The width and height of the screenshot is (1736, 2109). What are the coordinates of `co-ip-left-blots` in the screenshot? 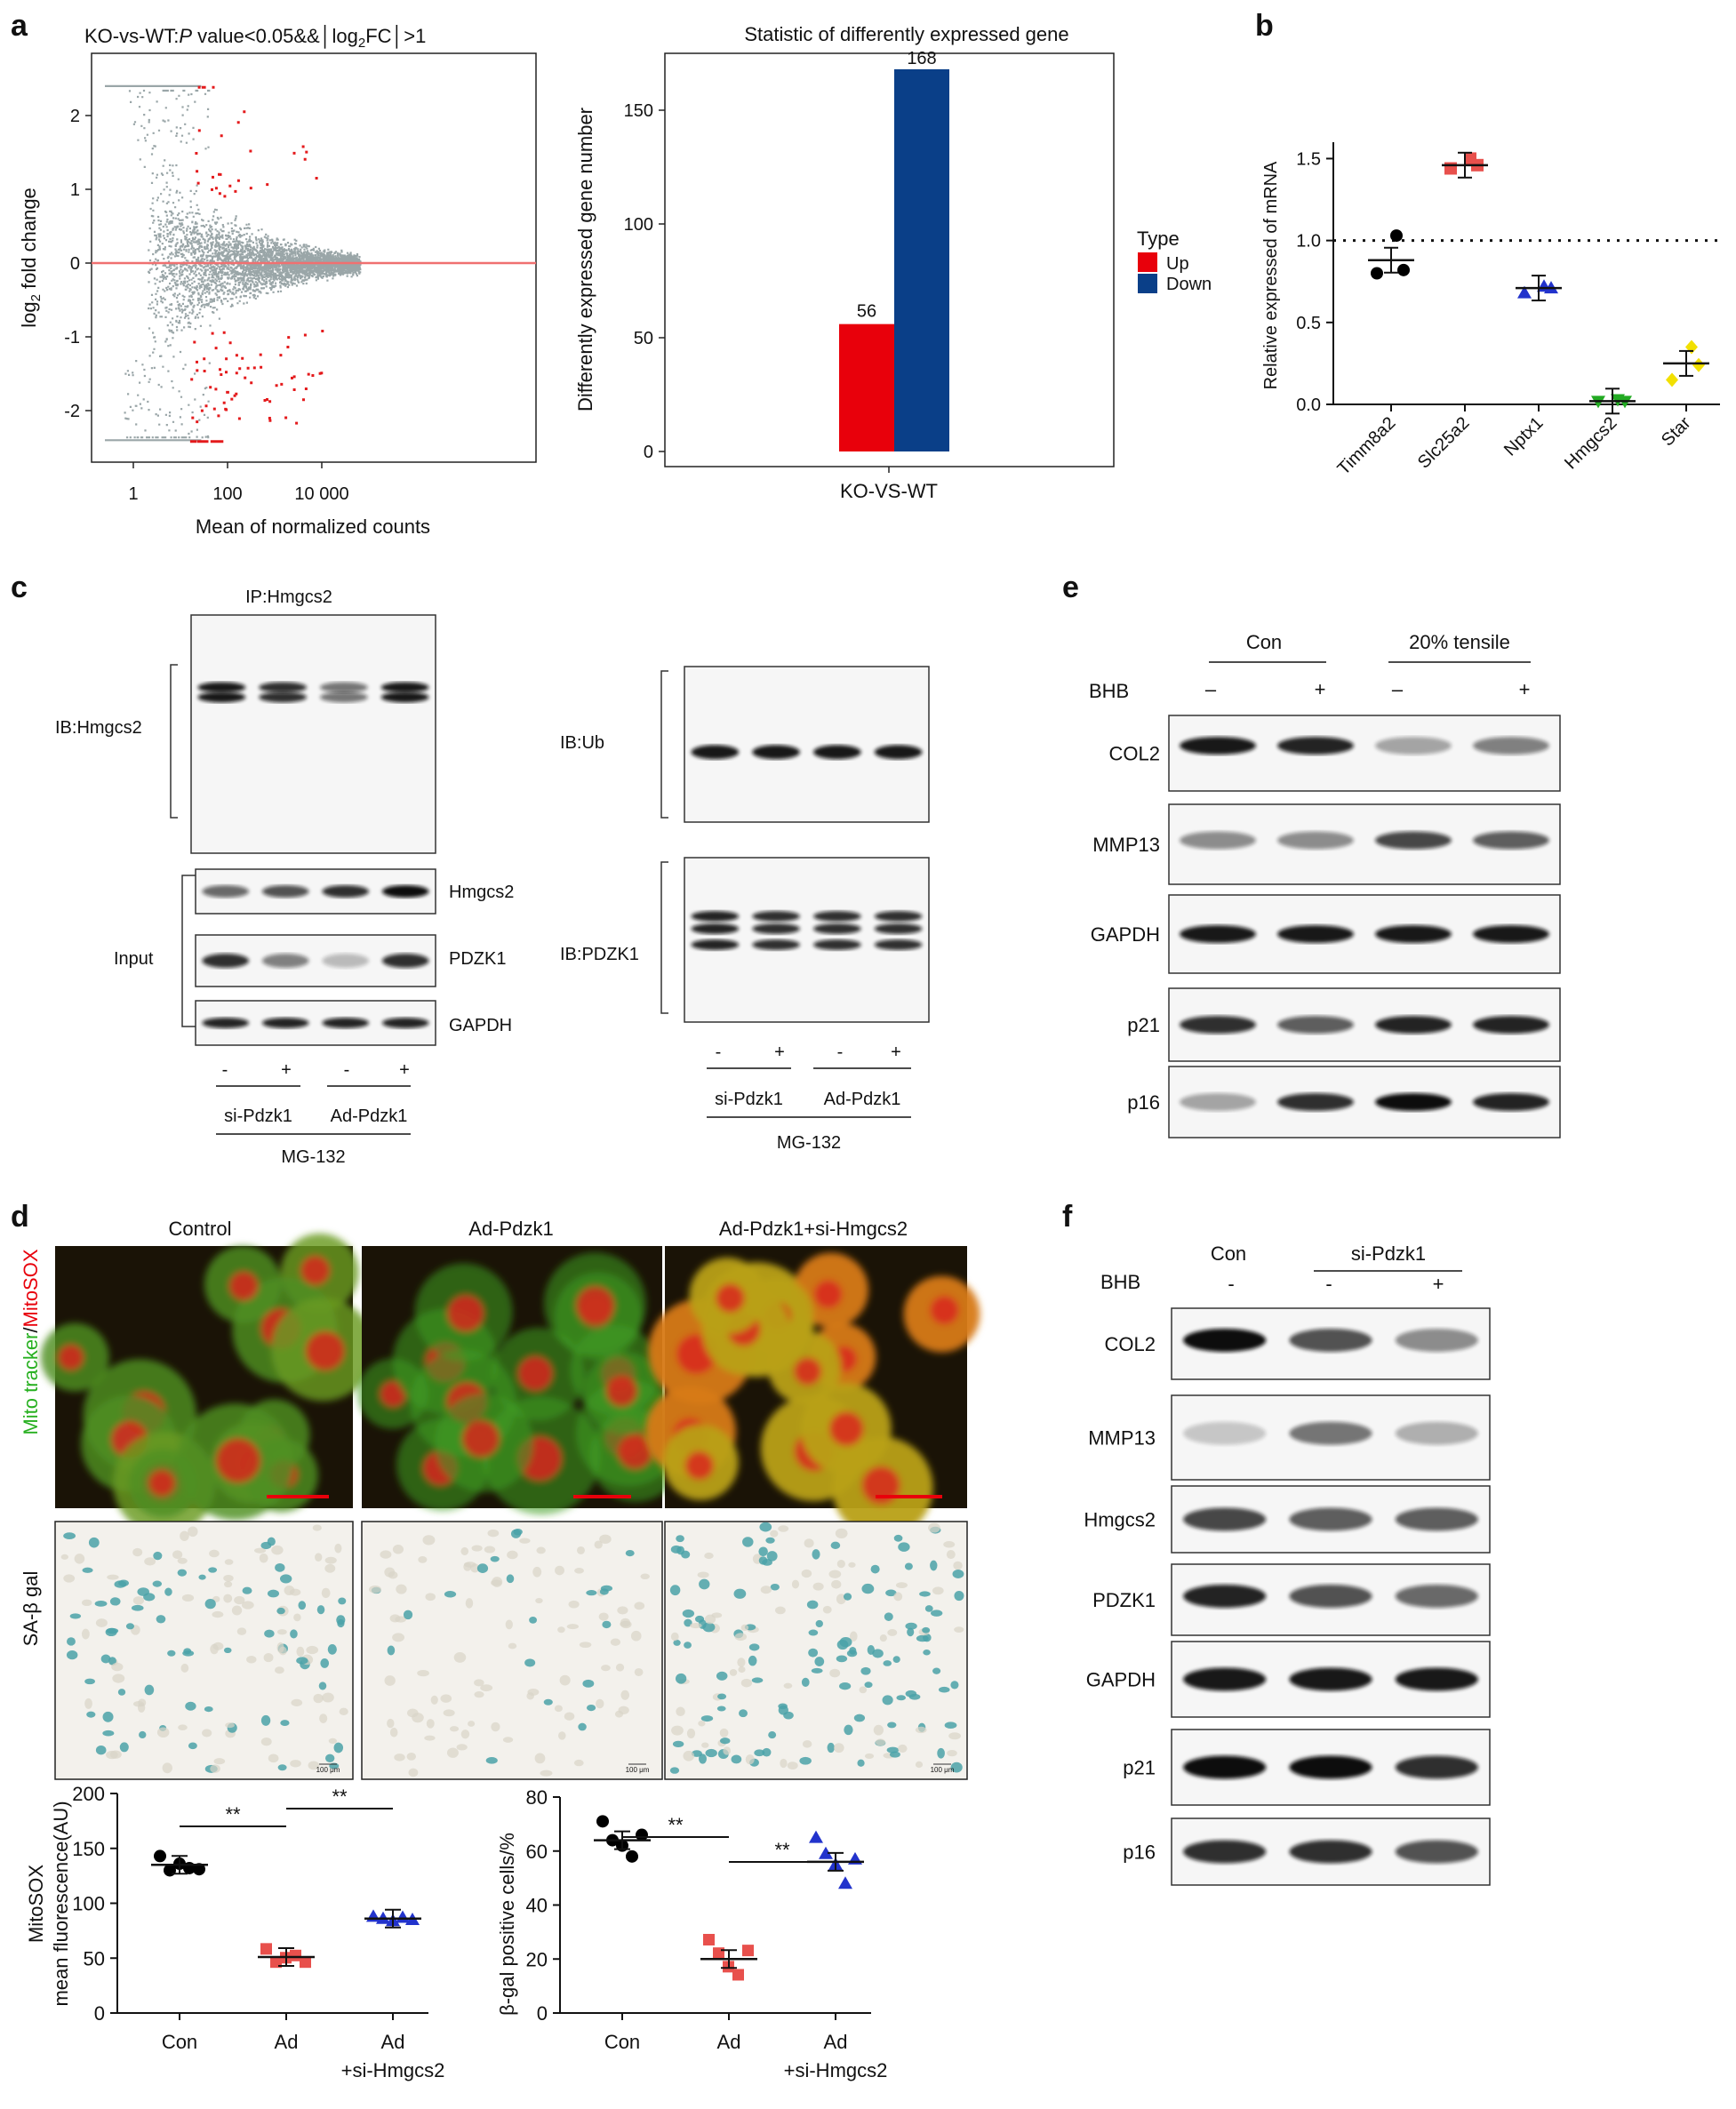 It's located at (313, 830).